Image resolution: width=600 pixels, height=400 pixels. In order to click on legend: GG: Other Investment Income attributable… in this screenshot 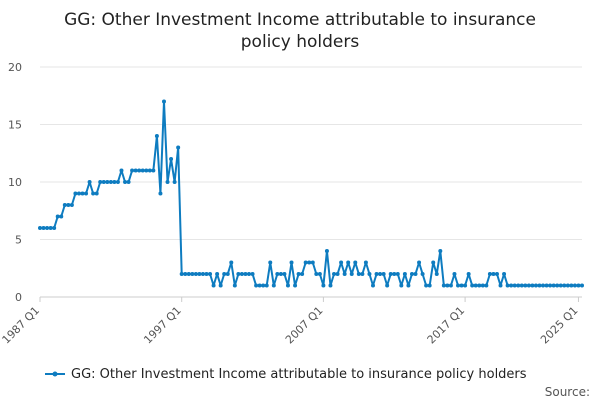, I will do `click(286, 374)`.